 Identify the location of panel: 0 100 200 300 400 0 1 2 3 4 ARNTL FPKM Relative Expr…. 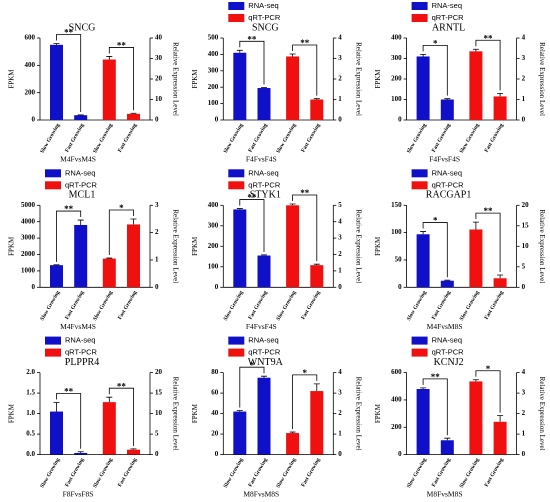
(460, 82).